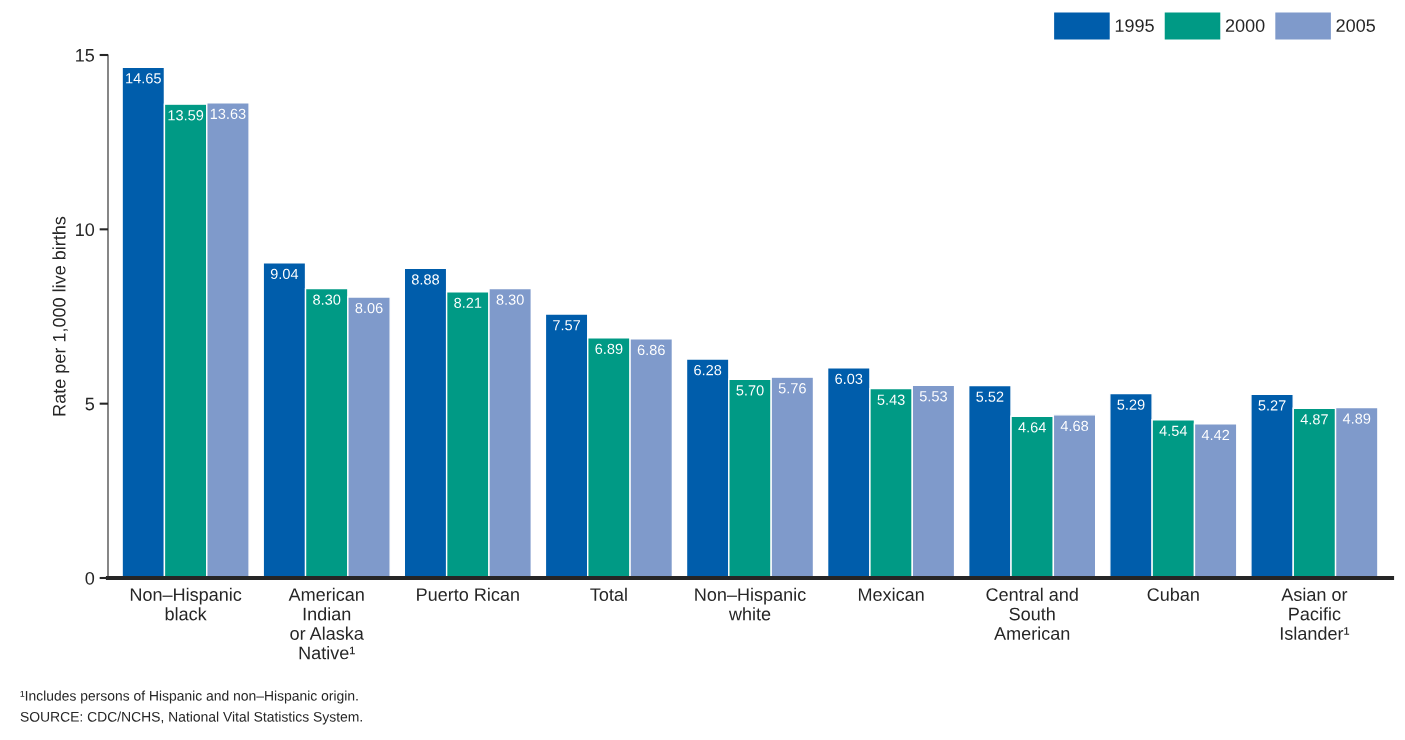  What do you see at coordinates (750, 604) in the screenshot?
I see `x-tick-label: Non–Hispanic white` at bounding box center [750, 604].